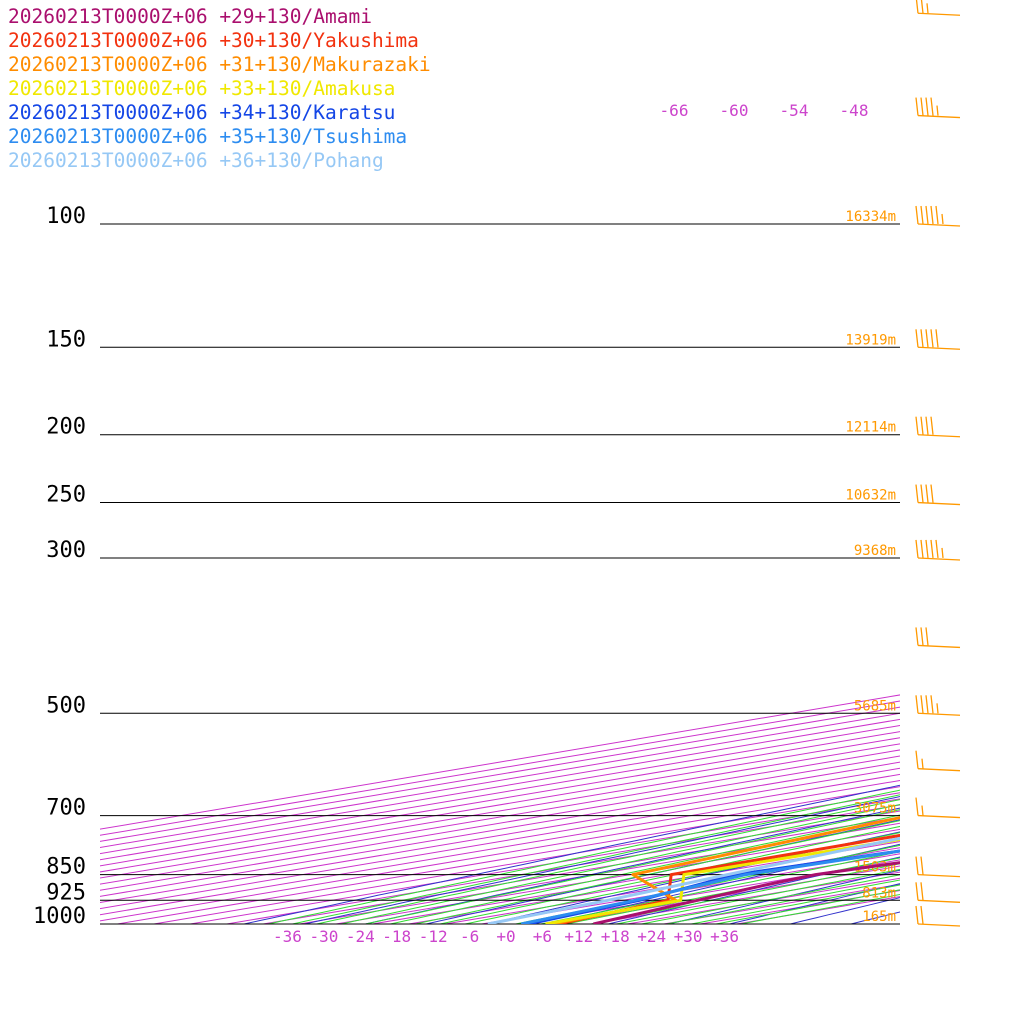 Image resolution: width=1024 pixels, height=1024 pixels. What do you see at coordinates (190, 16) in the screenshot?
I see `legend-item: 20260213T0000Z+06 +29+130/Amami` at bounding box center [190, 16].